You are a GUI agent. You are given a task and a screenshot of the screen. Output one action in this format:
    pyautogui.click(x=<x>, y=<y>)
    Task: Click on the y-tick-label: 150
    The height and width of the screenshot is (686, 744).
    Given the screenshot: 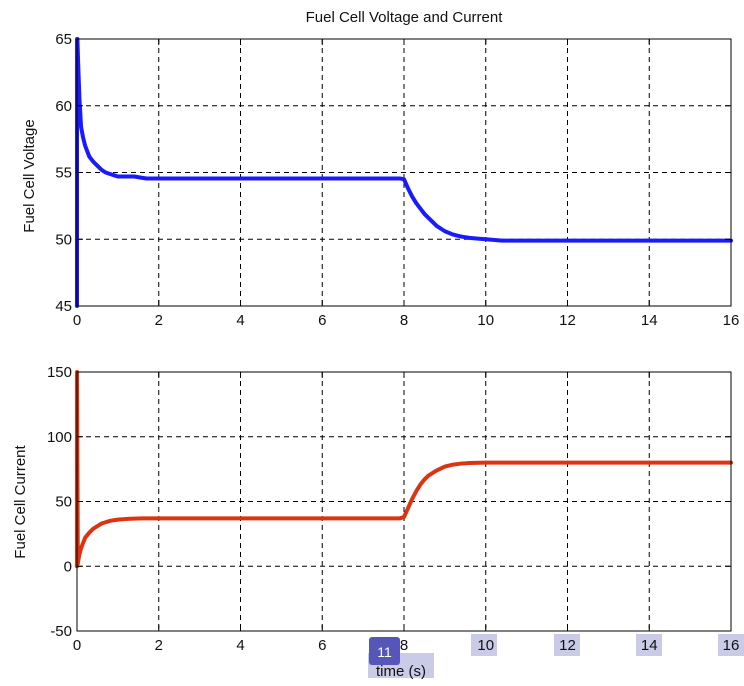 What is the action you would take?
    pyautogui.click(x=59, y=372)
    